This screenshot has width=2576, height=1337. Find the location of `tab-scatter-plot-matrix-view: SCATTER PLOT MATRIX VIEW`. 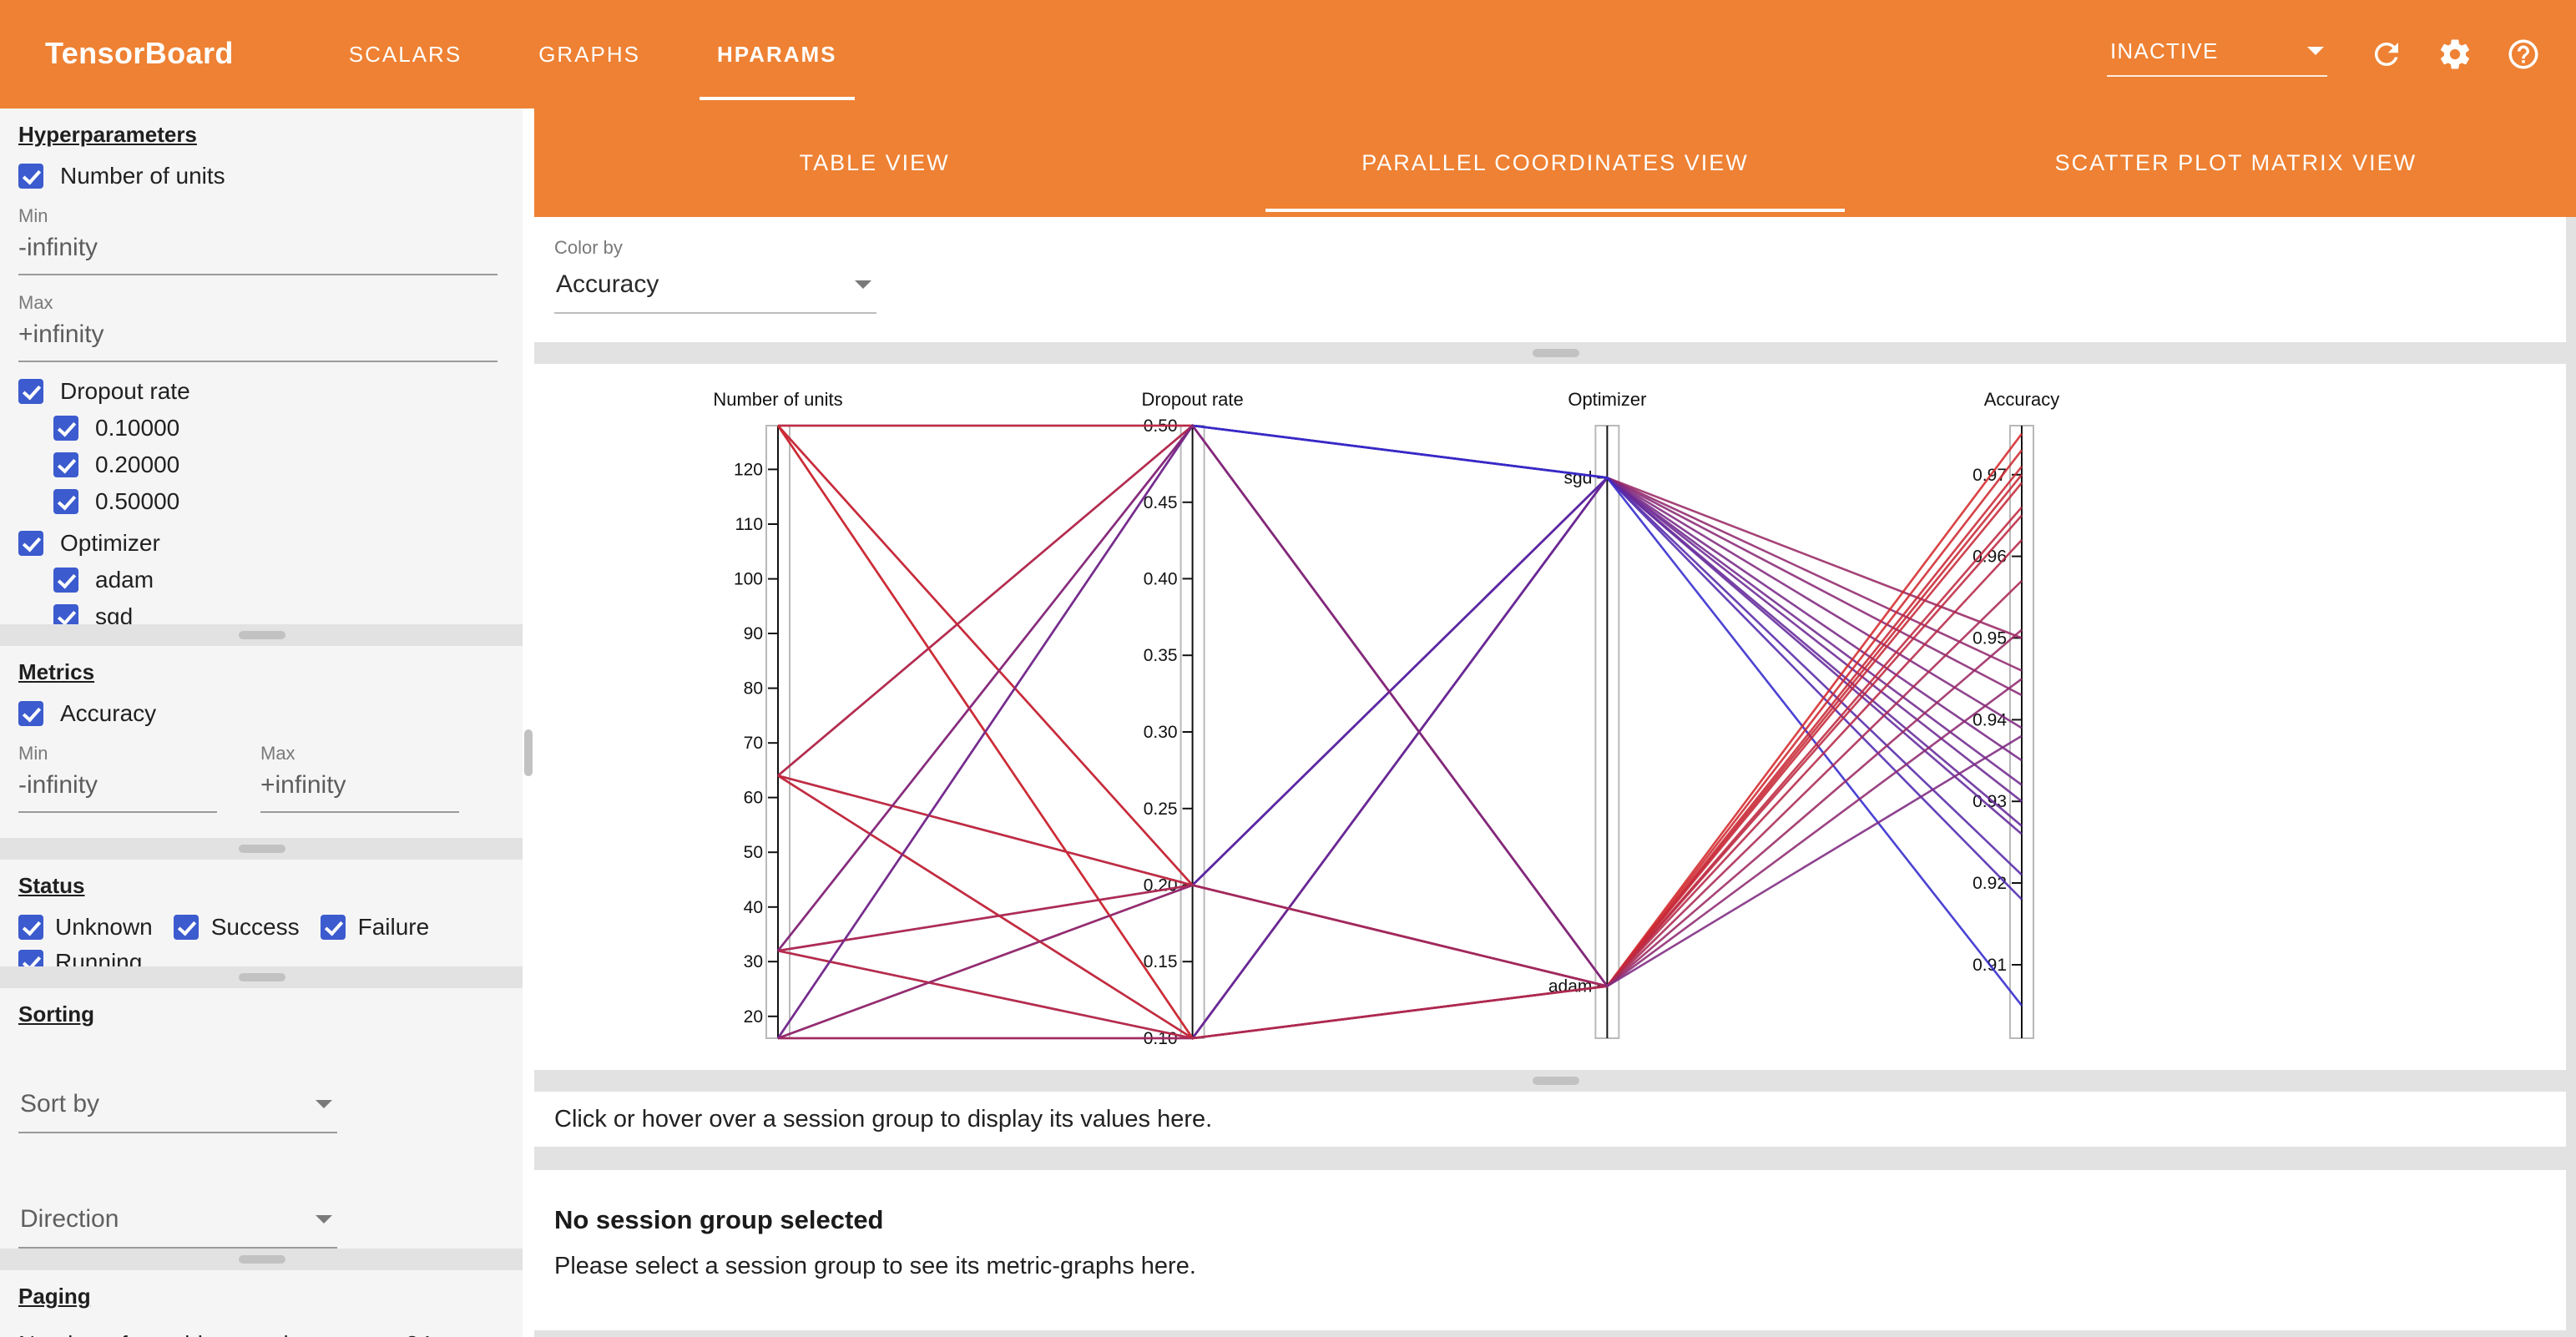

tab-scatter-plot-matrix-view: SCATTER PLOT MATRIX VIEW is located at coordinates (2235, 163).